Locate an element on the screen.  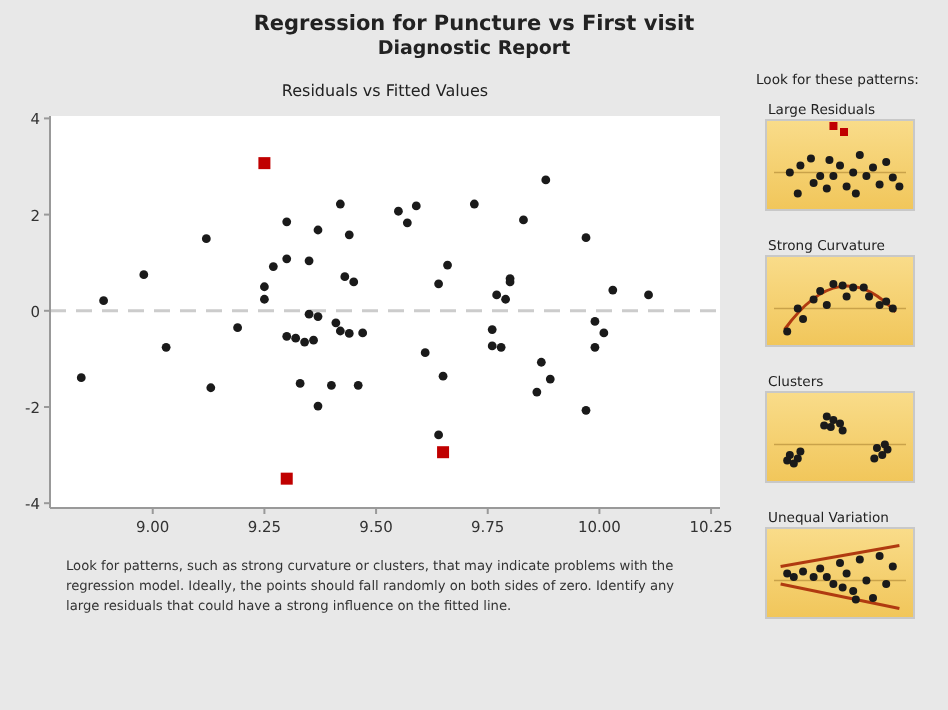
chart-subtitle: Diagnostic Report is located at coordinates (474, 49).